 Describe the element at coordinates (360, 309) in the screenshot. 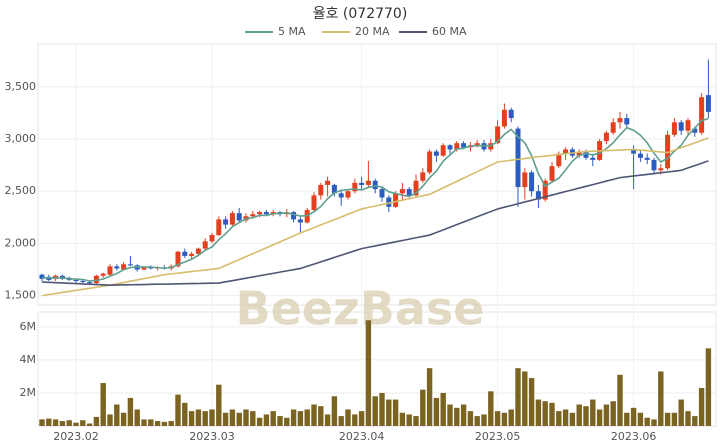

I see `watermark: BeezBase` at that location.